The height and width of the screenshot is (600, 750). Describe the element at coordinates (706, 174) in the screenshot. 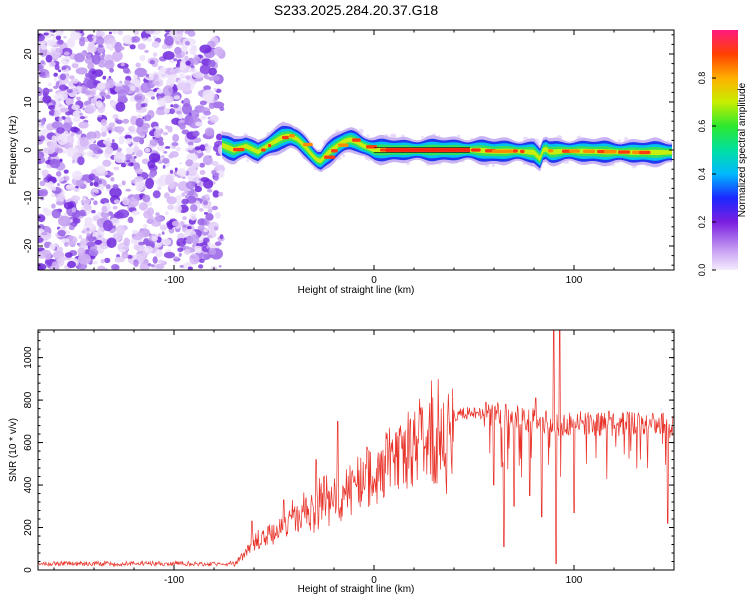

I see `colorbar-ticks: 0.0 0.2 0.4 0.6 0.8` at that location.